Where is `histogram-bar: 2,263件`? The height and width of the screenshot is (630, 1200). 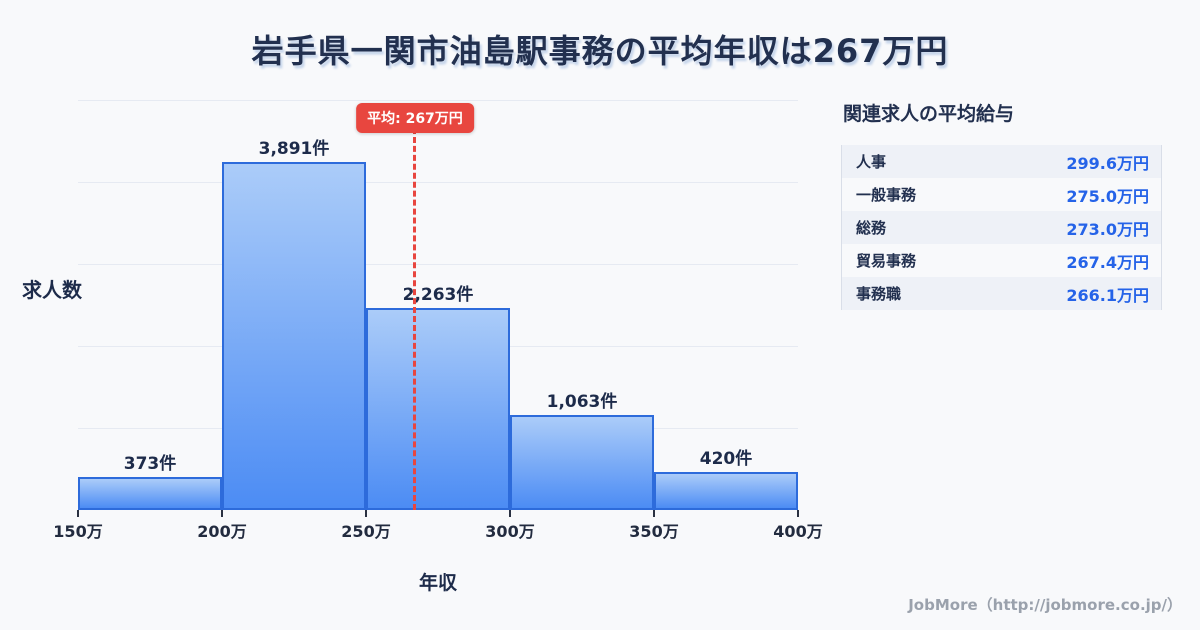 histogram-bar: 2,263件 is located at coordinates (438, 397).